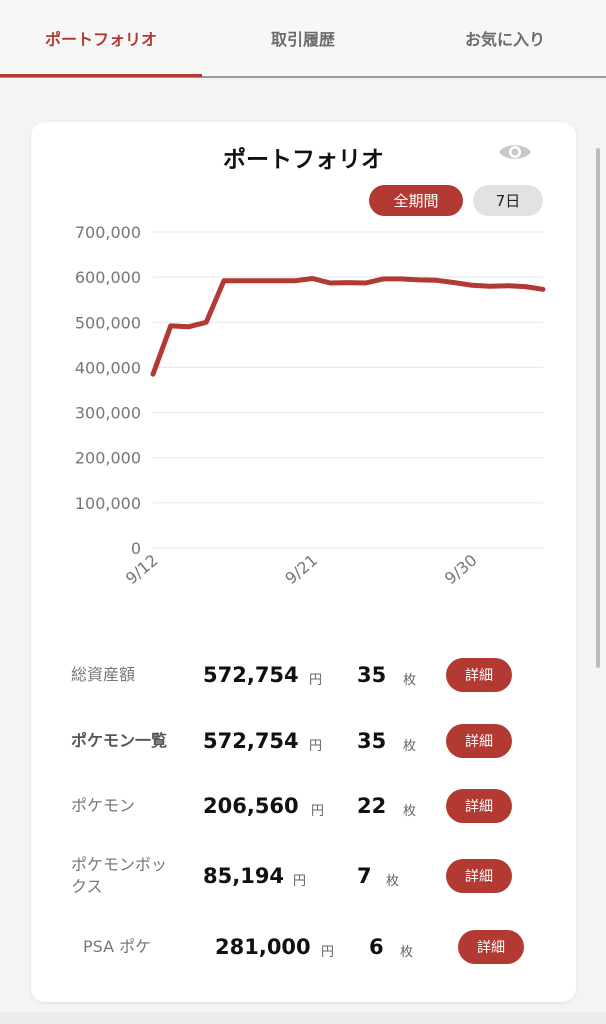 The height and width of the screenshot is (1024, 606). I want to click on y-tick-label: 0, so click(136, 548).